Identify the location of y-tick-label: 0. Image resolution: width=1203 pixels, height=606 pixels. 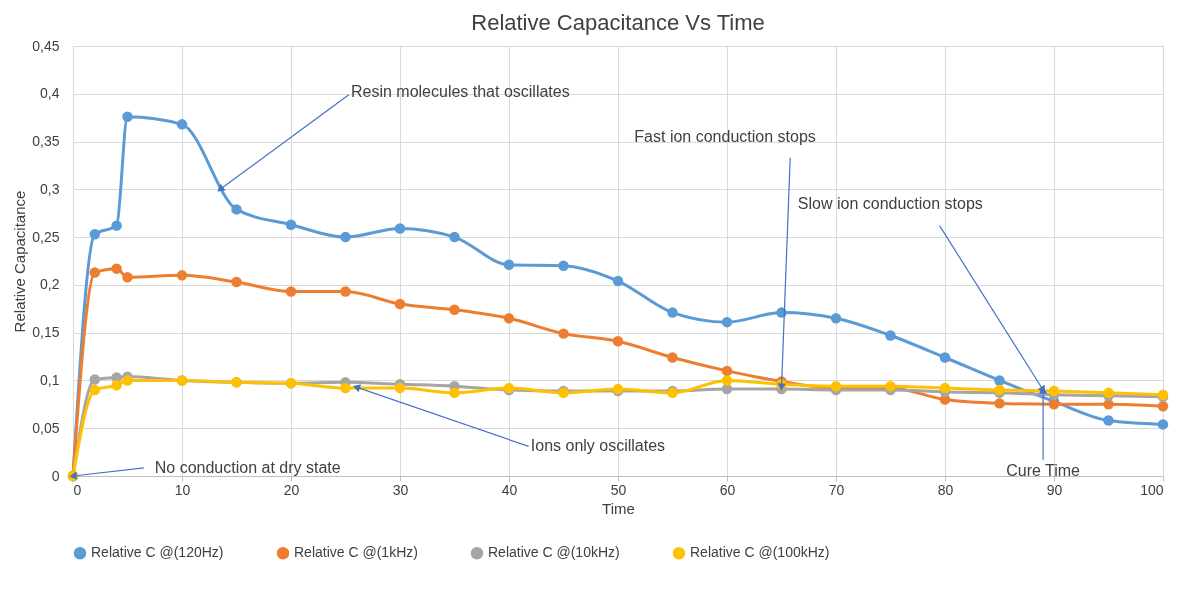
(55, 475).